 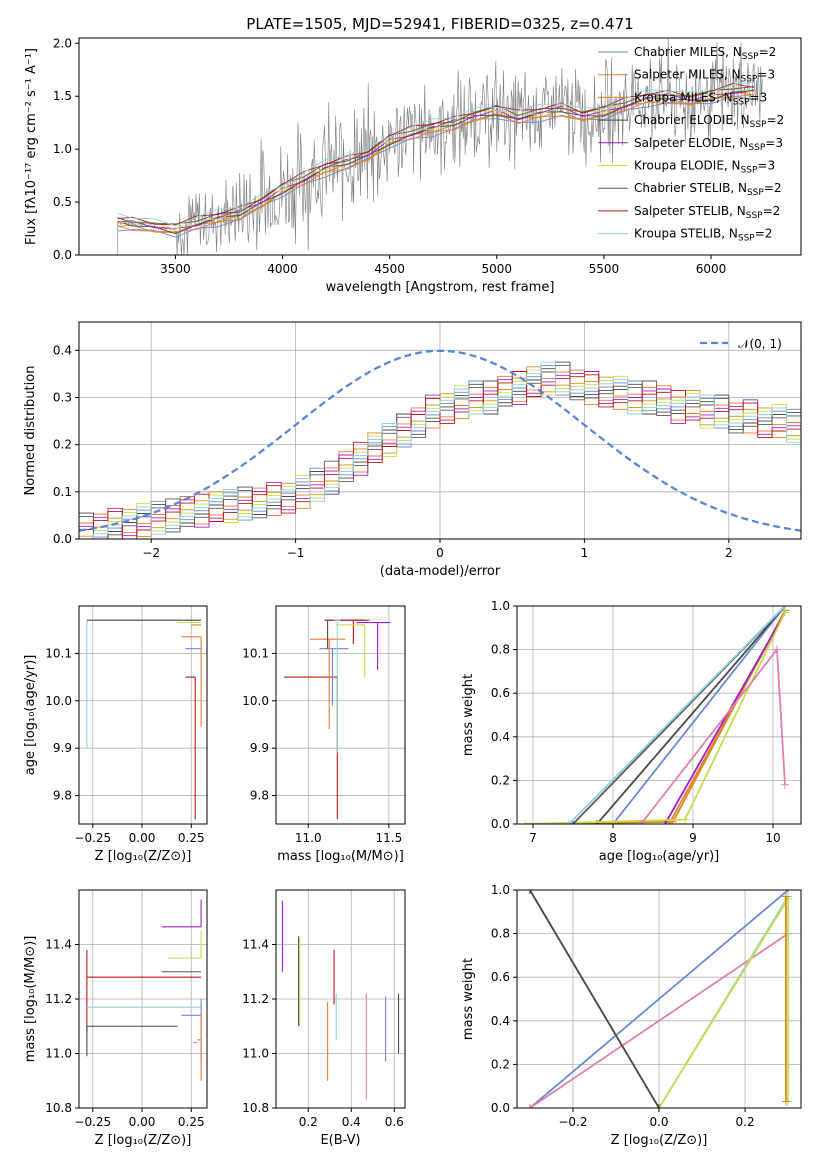 I want to click on legend-entry: Kroupa STELIB, NSSP=2, so click(x=703, y=235).